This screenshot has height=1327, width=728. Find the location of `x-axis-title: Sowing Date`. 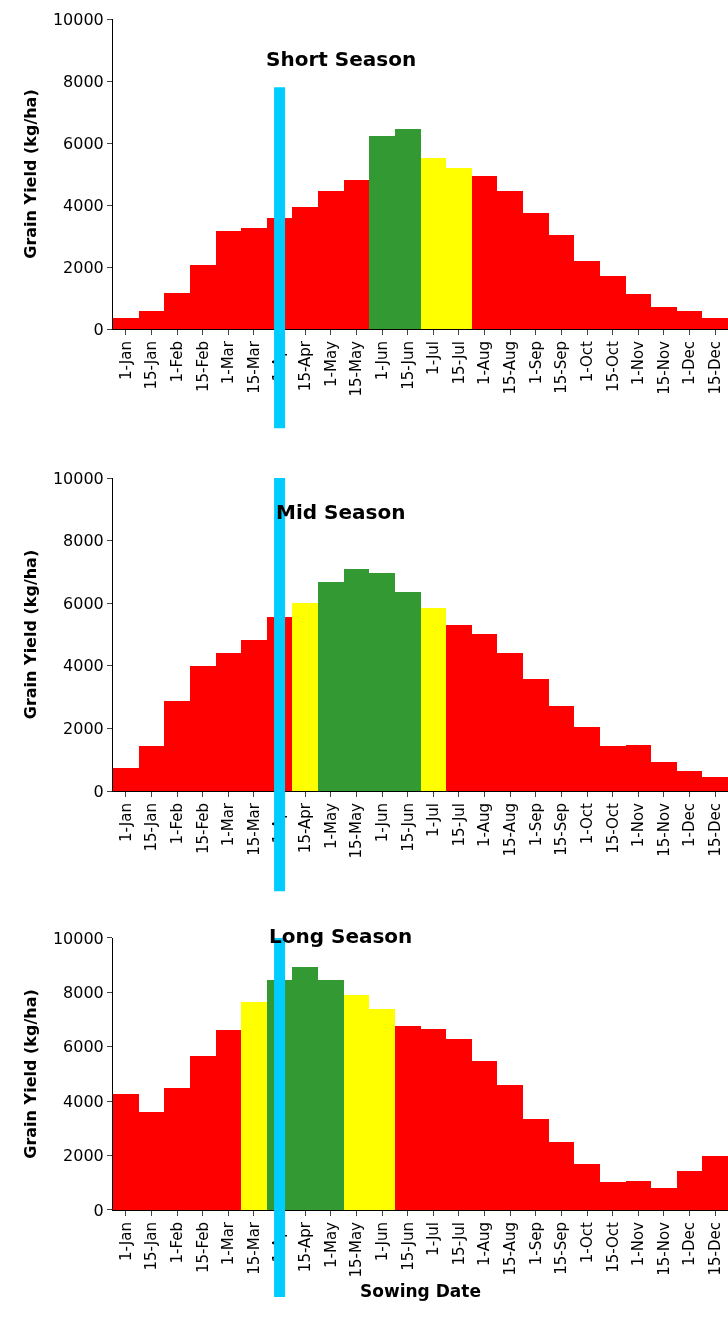

x-axis-title: Sowing Date is located at coordinates (420, 1290).